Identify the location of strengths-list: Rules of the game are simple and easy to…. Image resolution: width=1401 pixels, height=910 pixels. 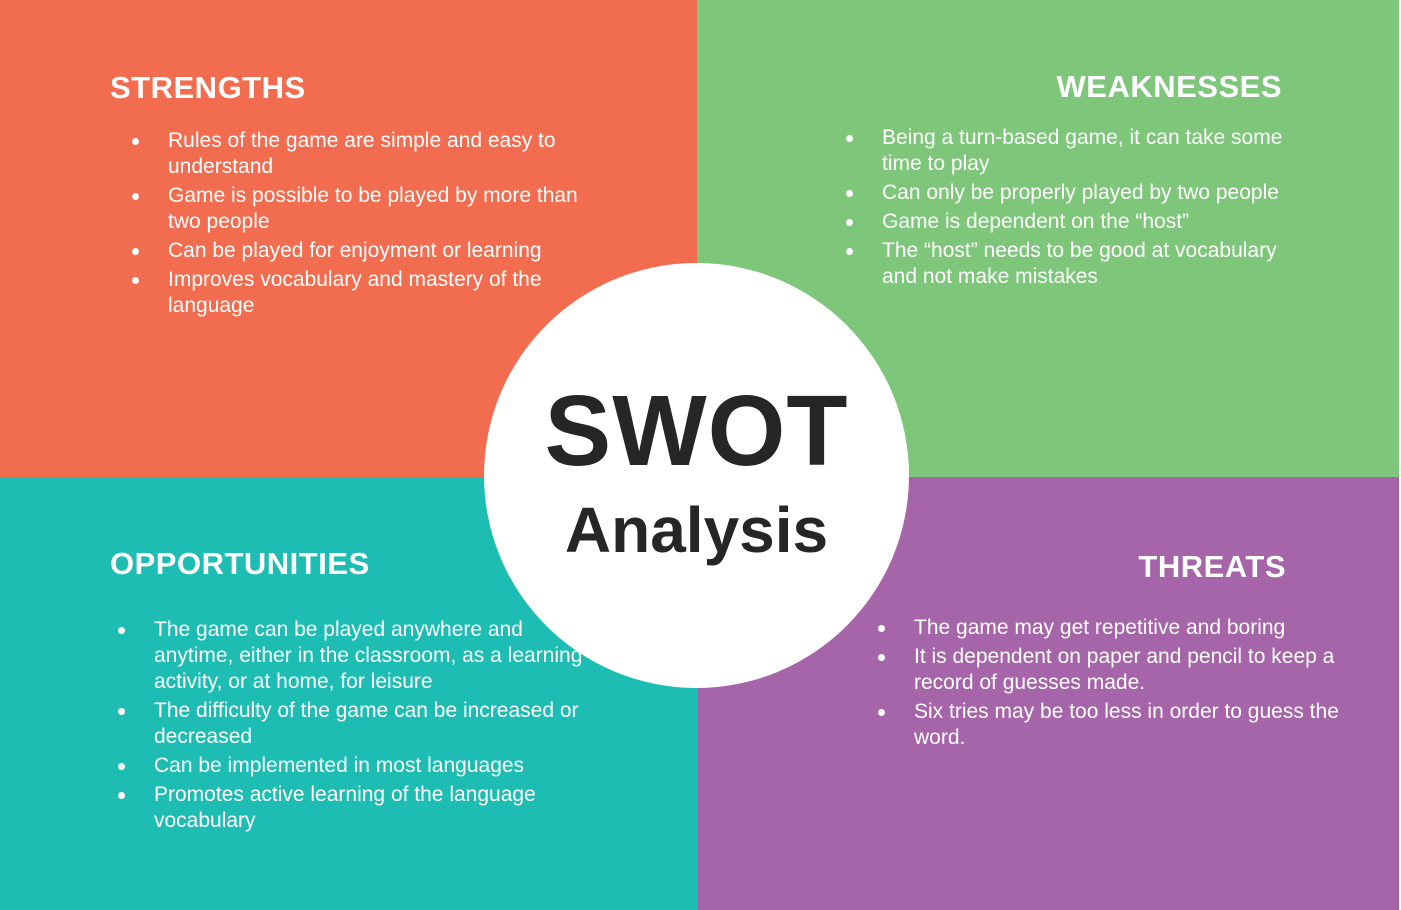
(362, 225).